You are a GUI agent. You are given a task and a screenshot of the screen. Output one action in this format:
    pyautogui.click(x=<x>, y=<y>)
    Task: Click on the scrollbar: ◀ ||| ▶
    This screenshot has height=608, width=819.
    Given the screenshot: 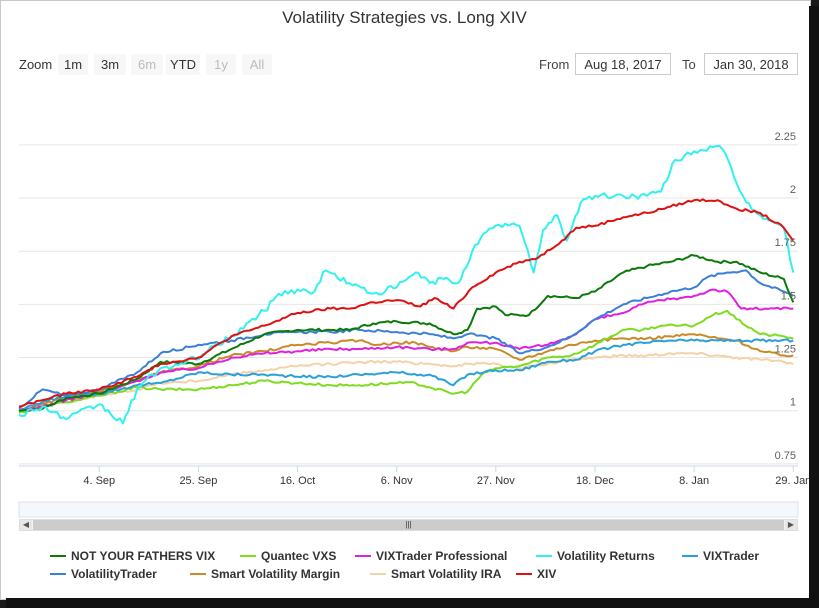 What is the action you would take?
    pyautogui.click(x=408, y=525)
    